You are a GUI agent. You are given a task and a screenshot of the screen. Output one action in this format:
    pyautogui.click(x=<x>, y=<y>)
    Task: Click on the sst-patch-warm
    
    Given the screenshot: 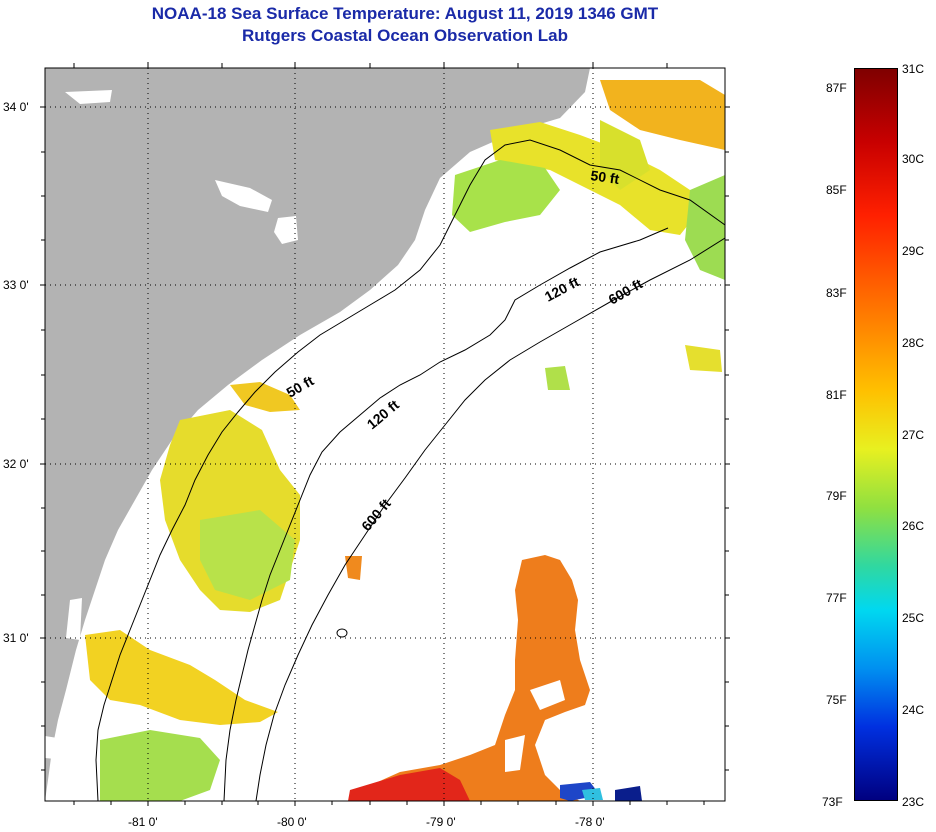 What is the action you would take?
    pyautogui.click(x=595, y=178)
    